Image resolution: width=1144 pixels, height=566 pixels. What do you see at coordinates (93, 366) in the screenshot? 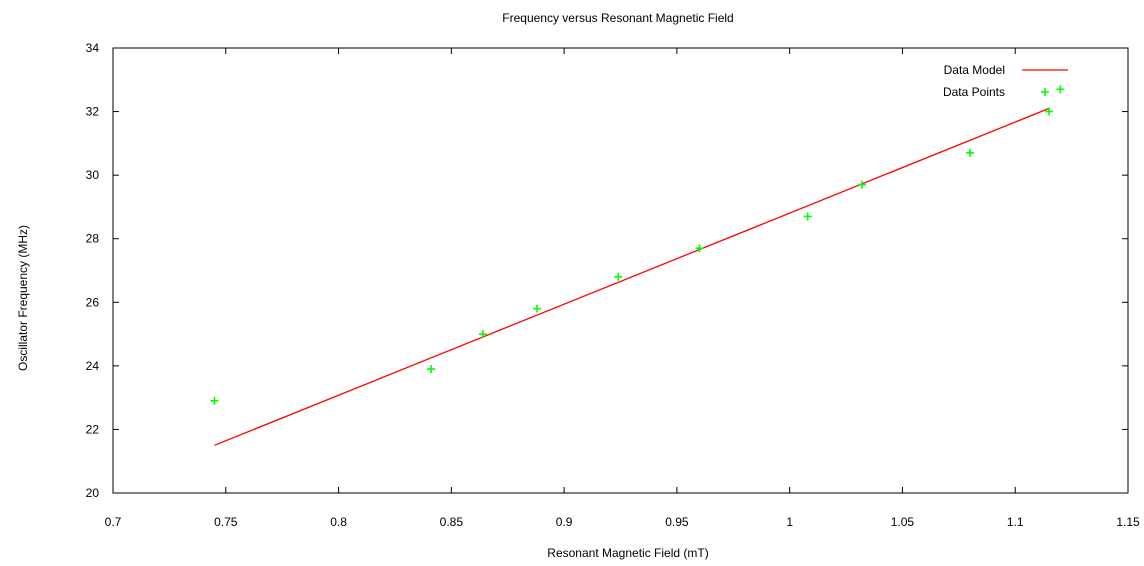
I see `y-tick-label: 24` at bounding box center [93, 366].